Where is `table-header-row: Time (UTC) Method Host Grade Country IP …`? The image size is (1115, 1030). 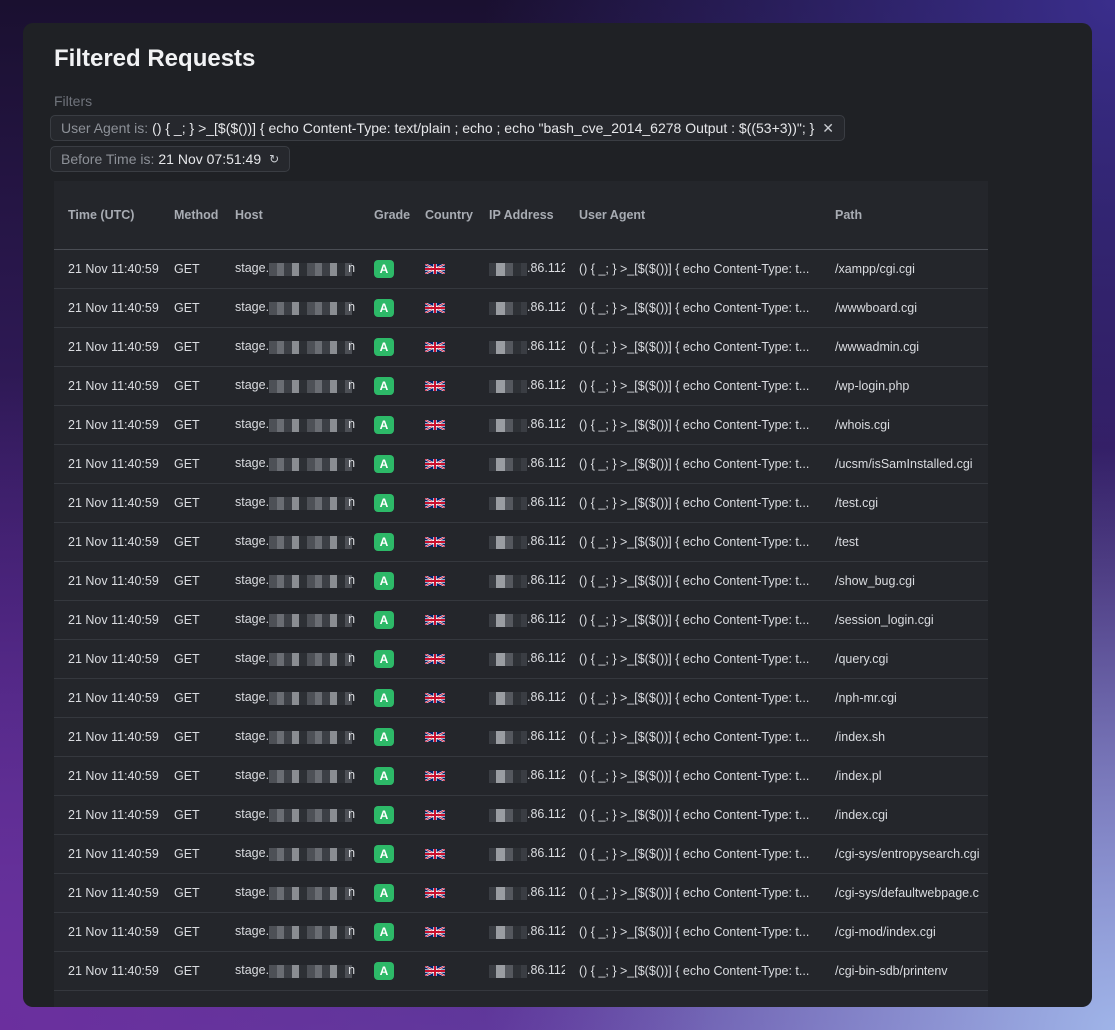 table-header-row: Time (UTC) Method Host Grade Country IP … is located at coordinates (521, 215).